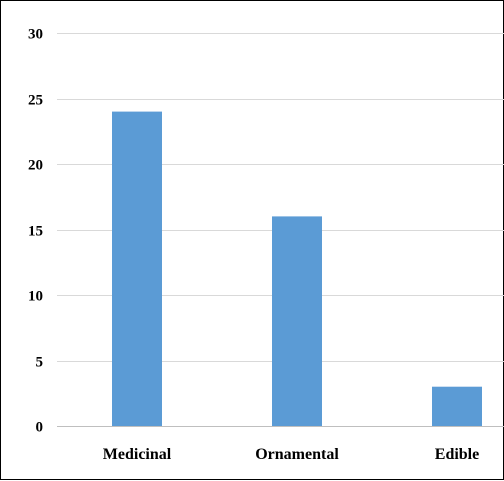 This screenshot has height=481, width=504. Describe the element at coordinates (35, 101) in the screenshot. I see `y-tick-label: 25` at that location.